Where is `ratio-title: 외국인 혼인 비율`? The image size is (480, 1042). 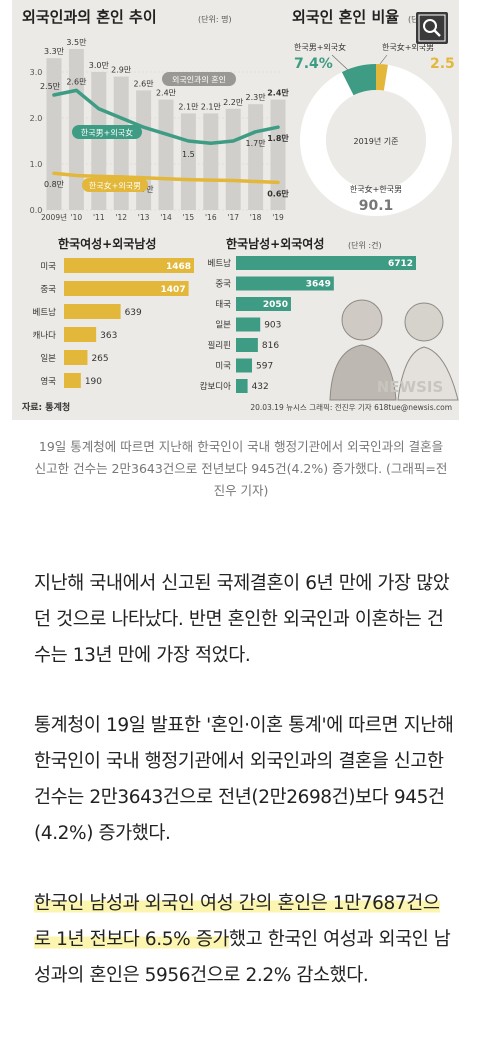
ratio-title: 외국인 혼인 비율 is located at coordinates (345, 17).